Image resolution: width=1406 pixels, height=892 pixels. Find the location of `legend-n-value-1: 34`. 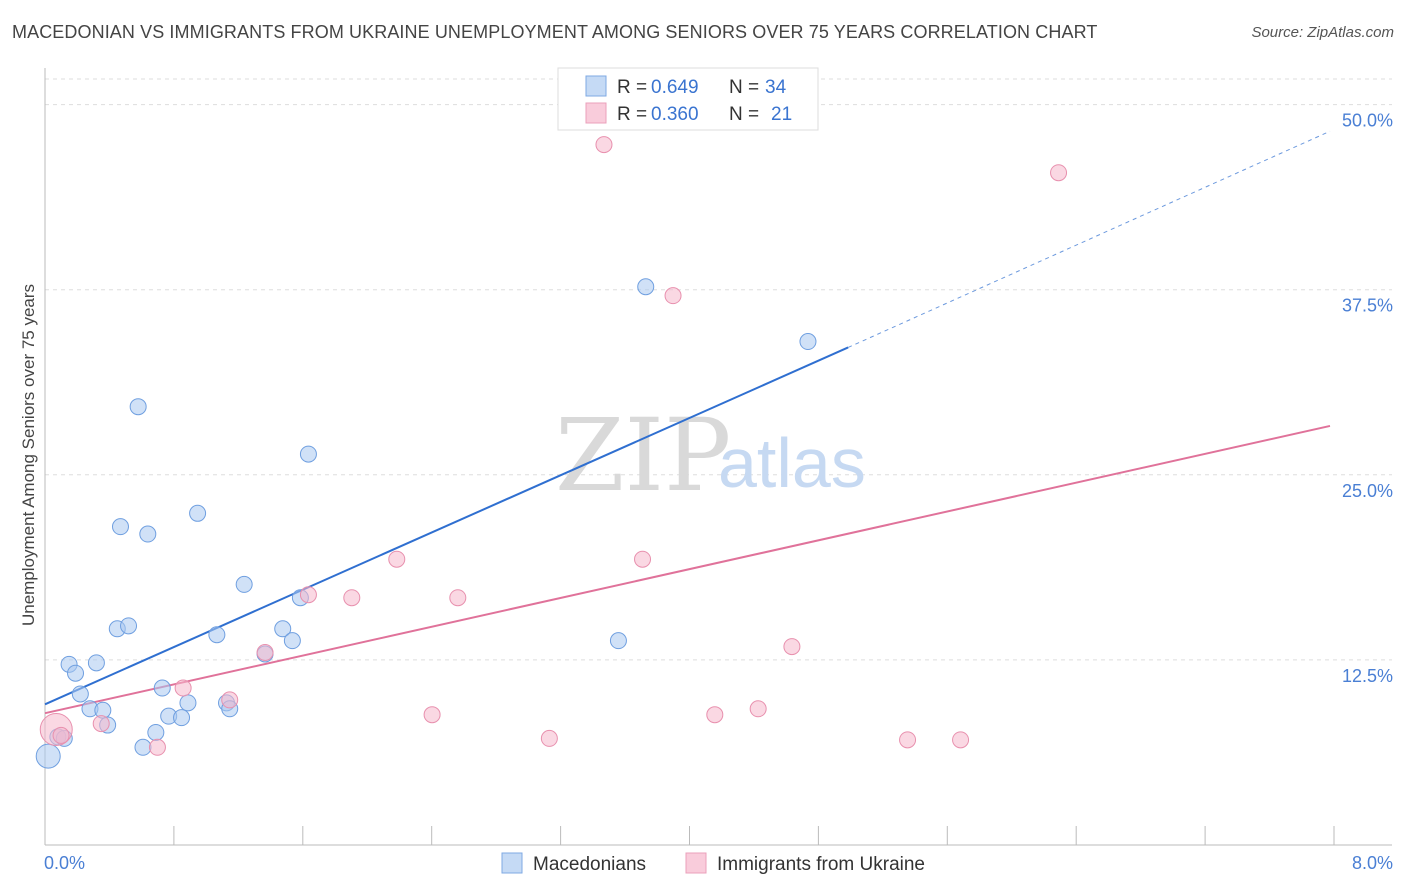

legend-n-value-1: 34 is located at coordinates (776, 87).